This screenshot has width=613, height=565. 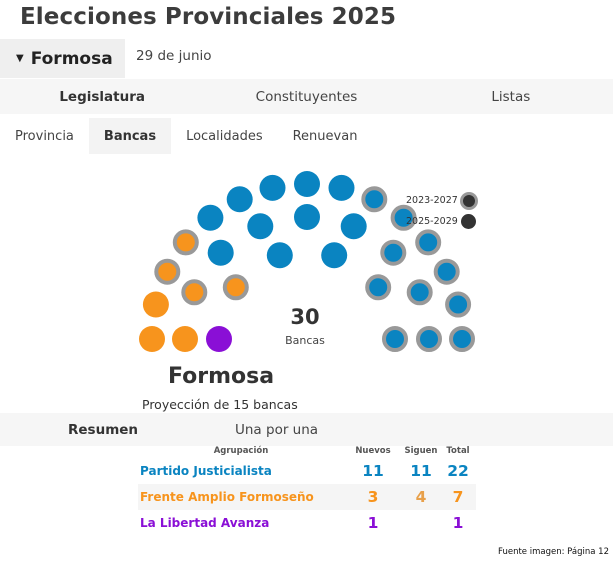 What do you see at coordinates (373, 497) in the screenshot?
I see `seats-new: 3` at bounding box center [373, 497].